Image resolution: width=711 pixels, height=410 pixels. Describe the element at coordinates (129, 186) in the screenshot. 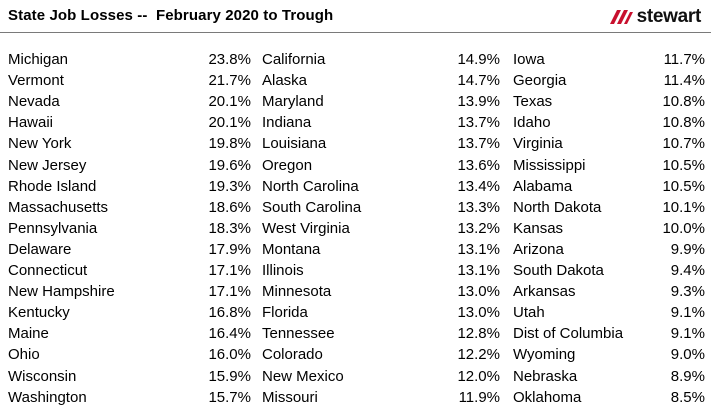

I see `table-row: Rhode Island 19.3%` at that location.